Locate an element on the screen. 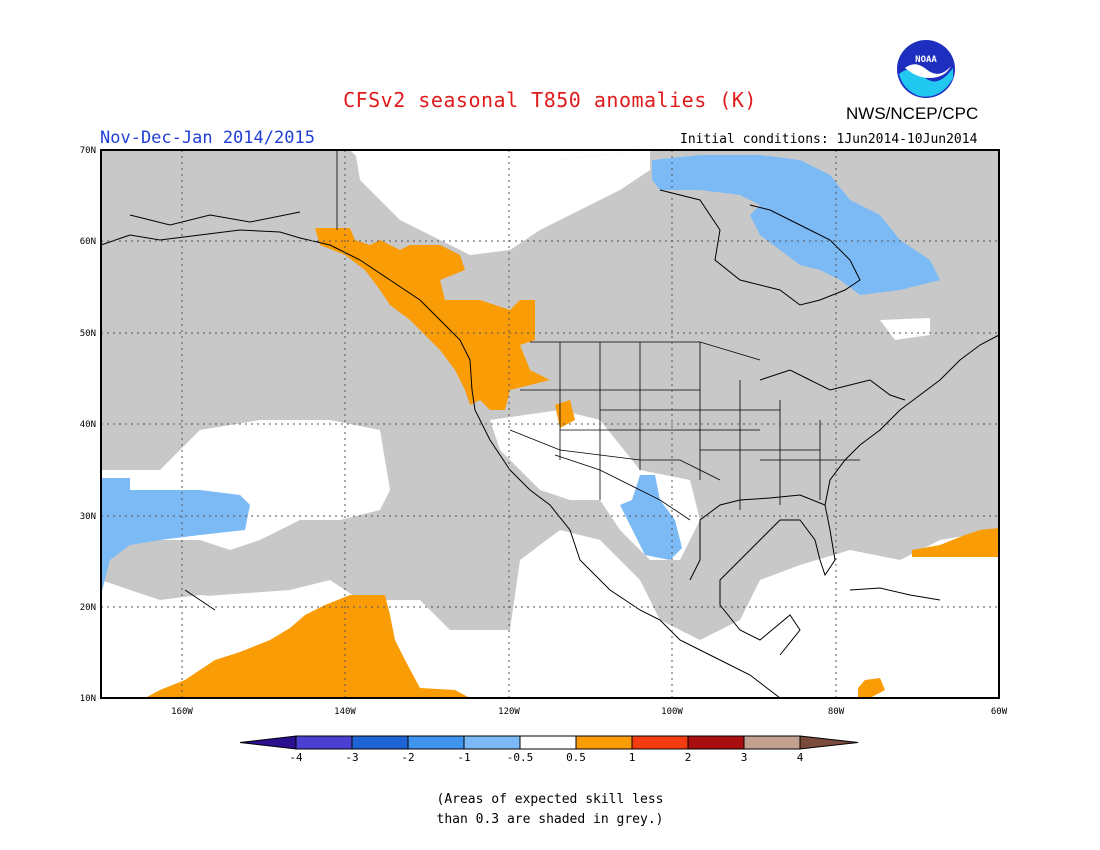  lat-label: 40N is located at coordinates (88, 425).